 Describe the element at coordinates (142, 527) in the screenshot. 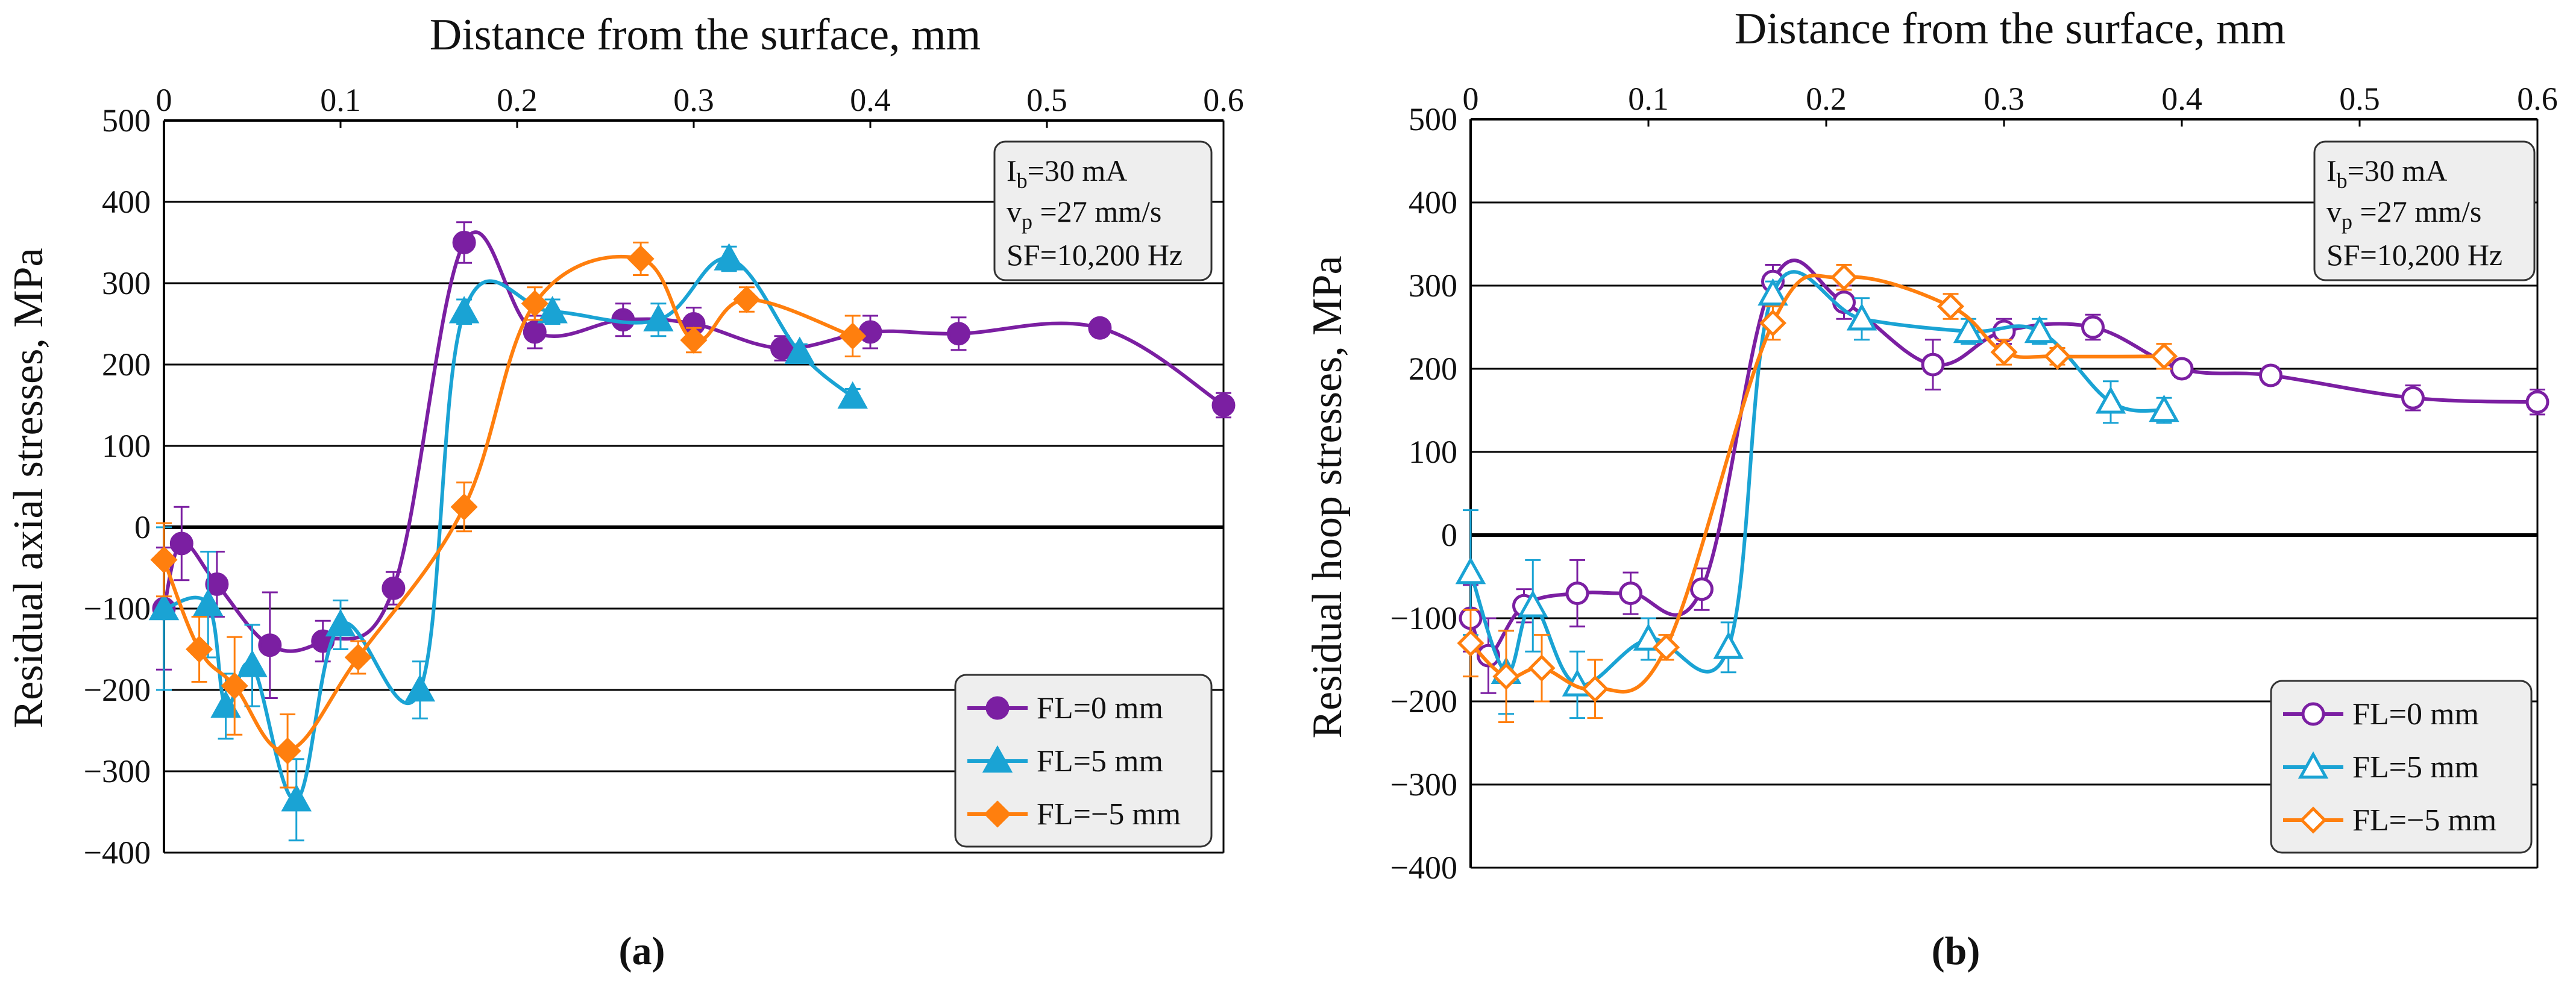

I see `y-tick-label: 0` at that location.